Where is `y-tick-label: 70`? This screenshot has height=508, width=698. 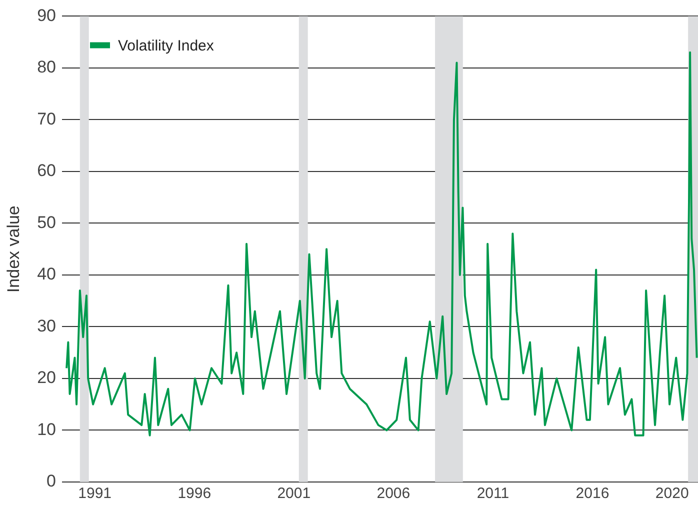
y-tick-label: 70 is located at coordinates (46, 118).